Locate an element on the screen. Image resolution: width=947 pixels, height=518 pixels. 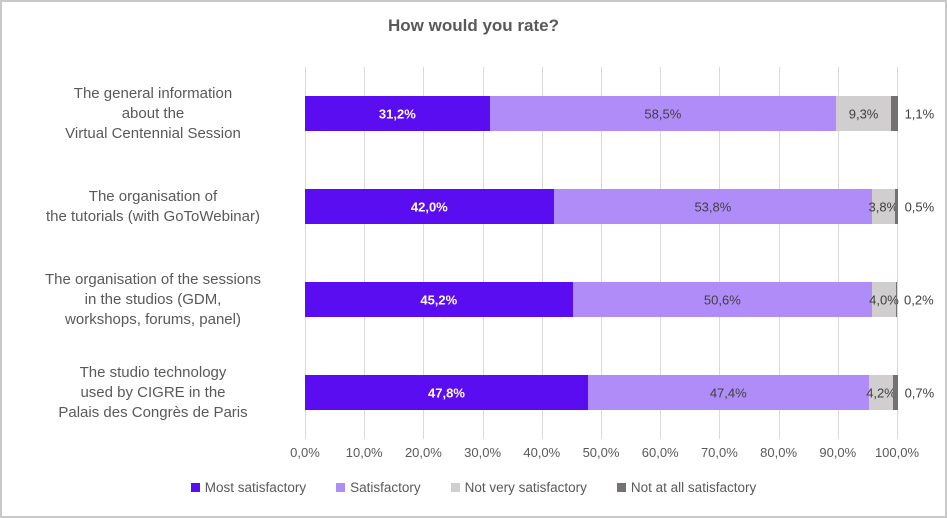
data-label-satisfactory: 47,4% is located at coordinates (728, 392).